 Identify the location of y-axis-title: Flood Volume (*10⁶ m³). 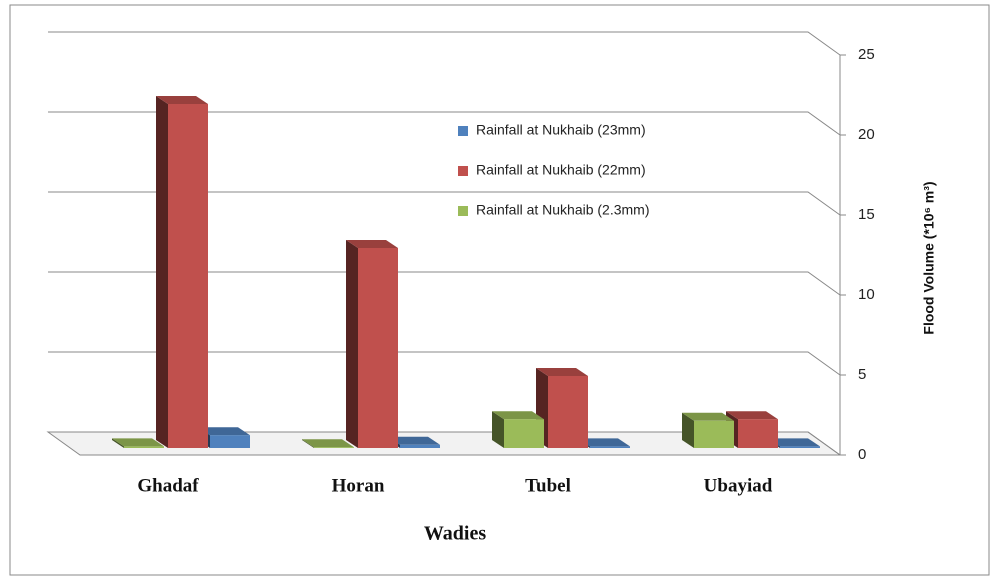
(929, 257).